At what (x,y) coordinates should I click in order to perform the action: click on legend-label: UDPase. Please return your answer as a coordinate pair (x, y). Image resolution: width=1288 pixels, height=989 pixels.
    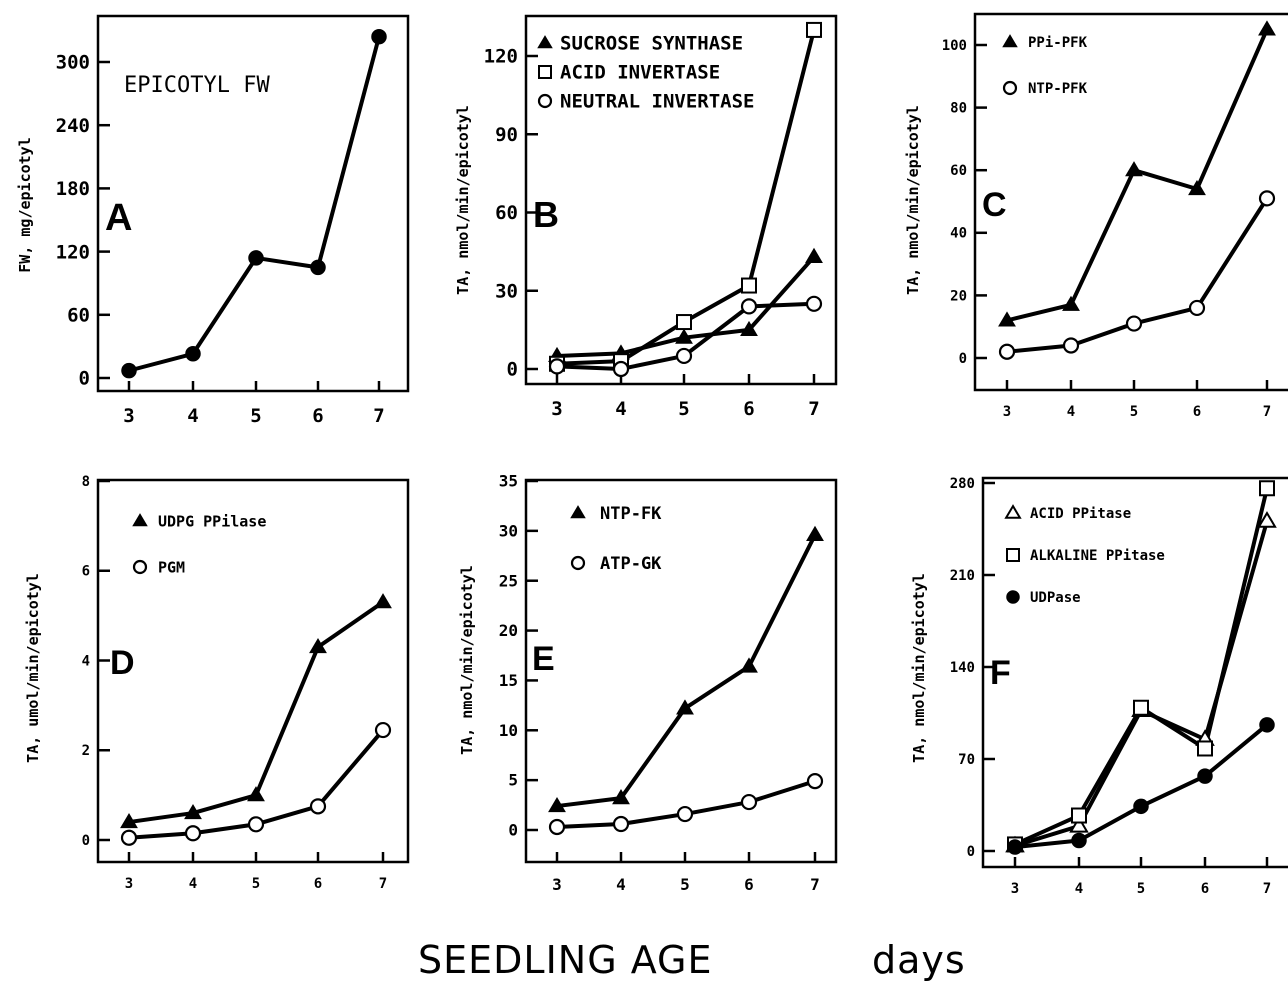
    Looking at the image, I should click on (1055, 598).